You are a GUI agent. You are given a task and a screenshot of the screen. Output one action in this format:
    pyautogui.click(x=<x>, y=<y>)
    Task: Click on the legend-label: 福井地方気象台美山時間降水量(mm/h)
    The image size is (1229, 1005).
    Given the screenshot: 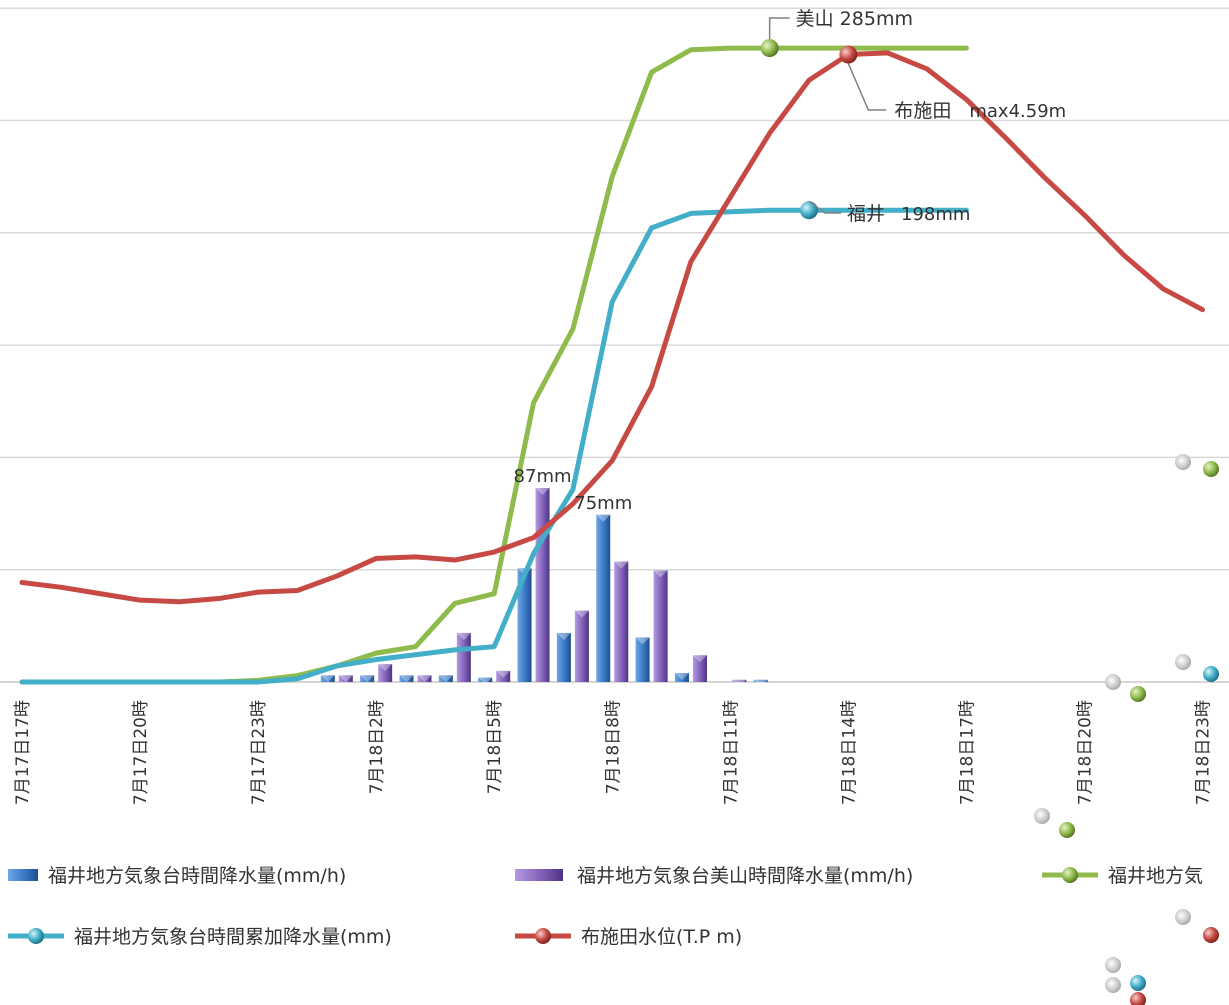 What is the action you would take?
    pyautogui.click(x=745, y=876)
    